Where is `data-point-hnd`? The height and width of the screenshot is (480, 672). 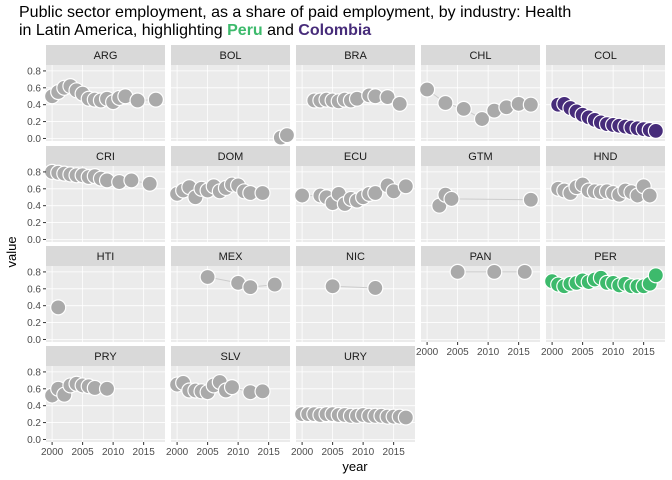 data-point-hnd is located at coordinates (649, 195).